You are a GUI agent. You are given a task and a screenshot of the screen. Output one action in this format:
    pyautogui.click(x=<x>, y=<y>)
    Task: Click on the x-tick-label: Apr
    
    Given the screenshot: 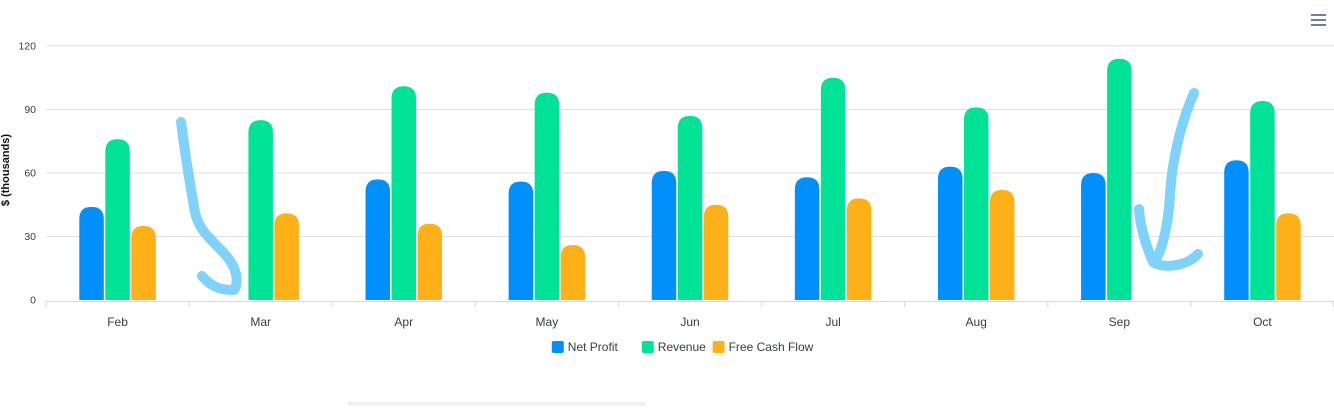 What is the action you would take?
    pyautogui.click(x=403, y=322)
    